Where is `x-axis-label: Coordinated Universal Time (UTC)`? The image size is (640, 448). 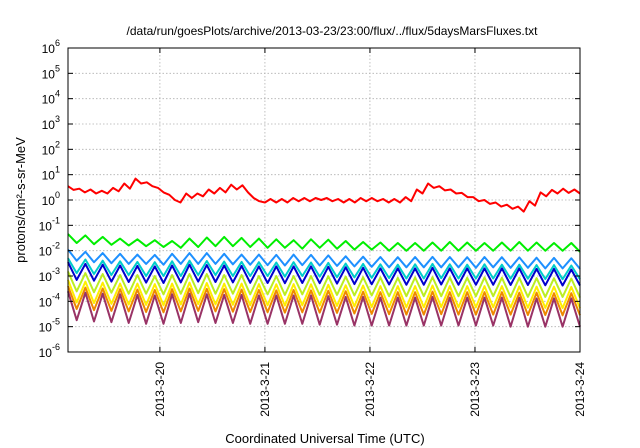
x-axis-label: Coordinated Universal Time (UTC) is located at coordinates (324, 438).